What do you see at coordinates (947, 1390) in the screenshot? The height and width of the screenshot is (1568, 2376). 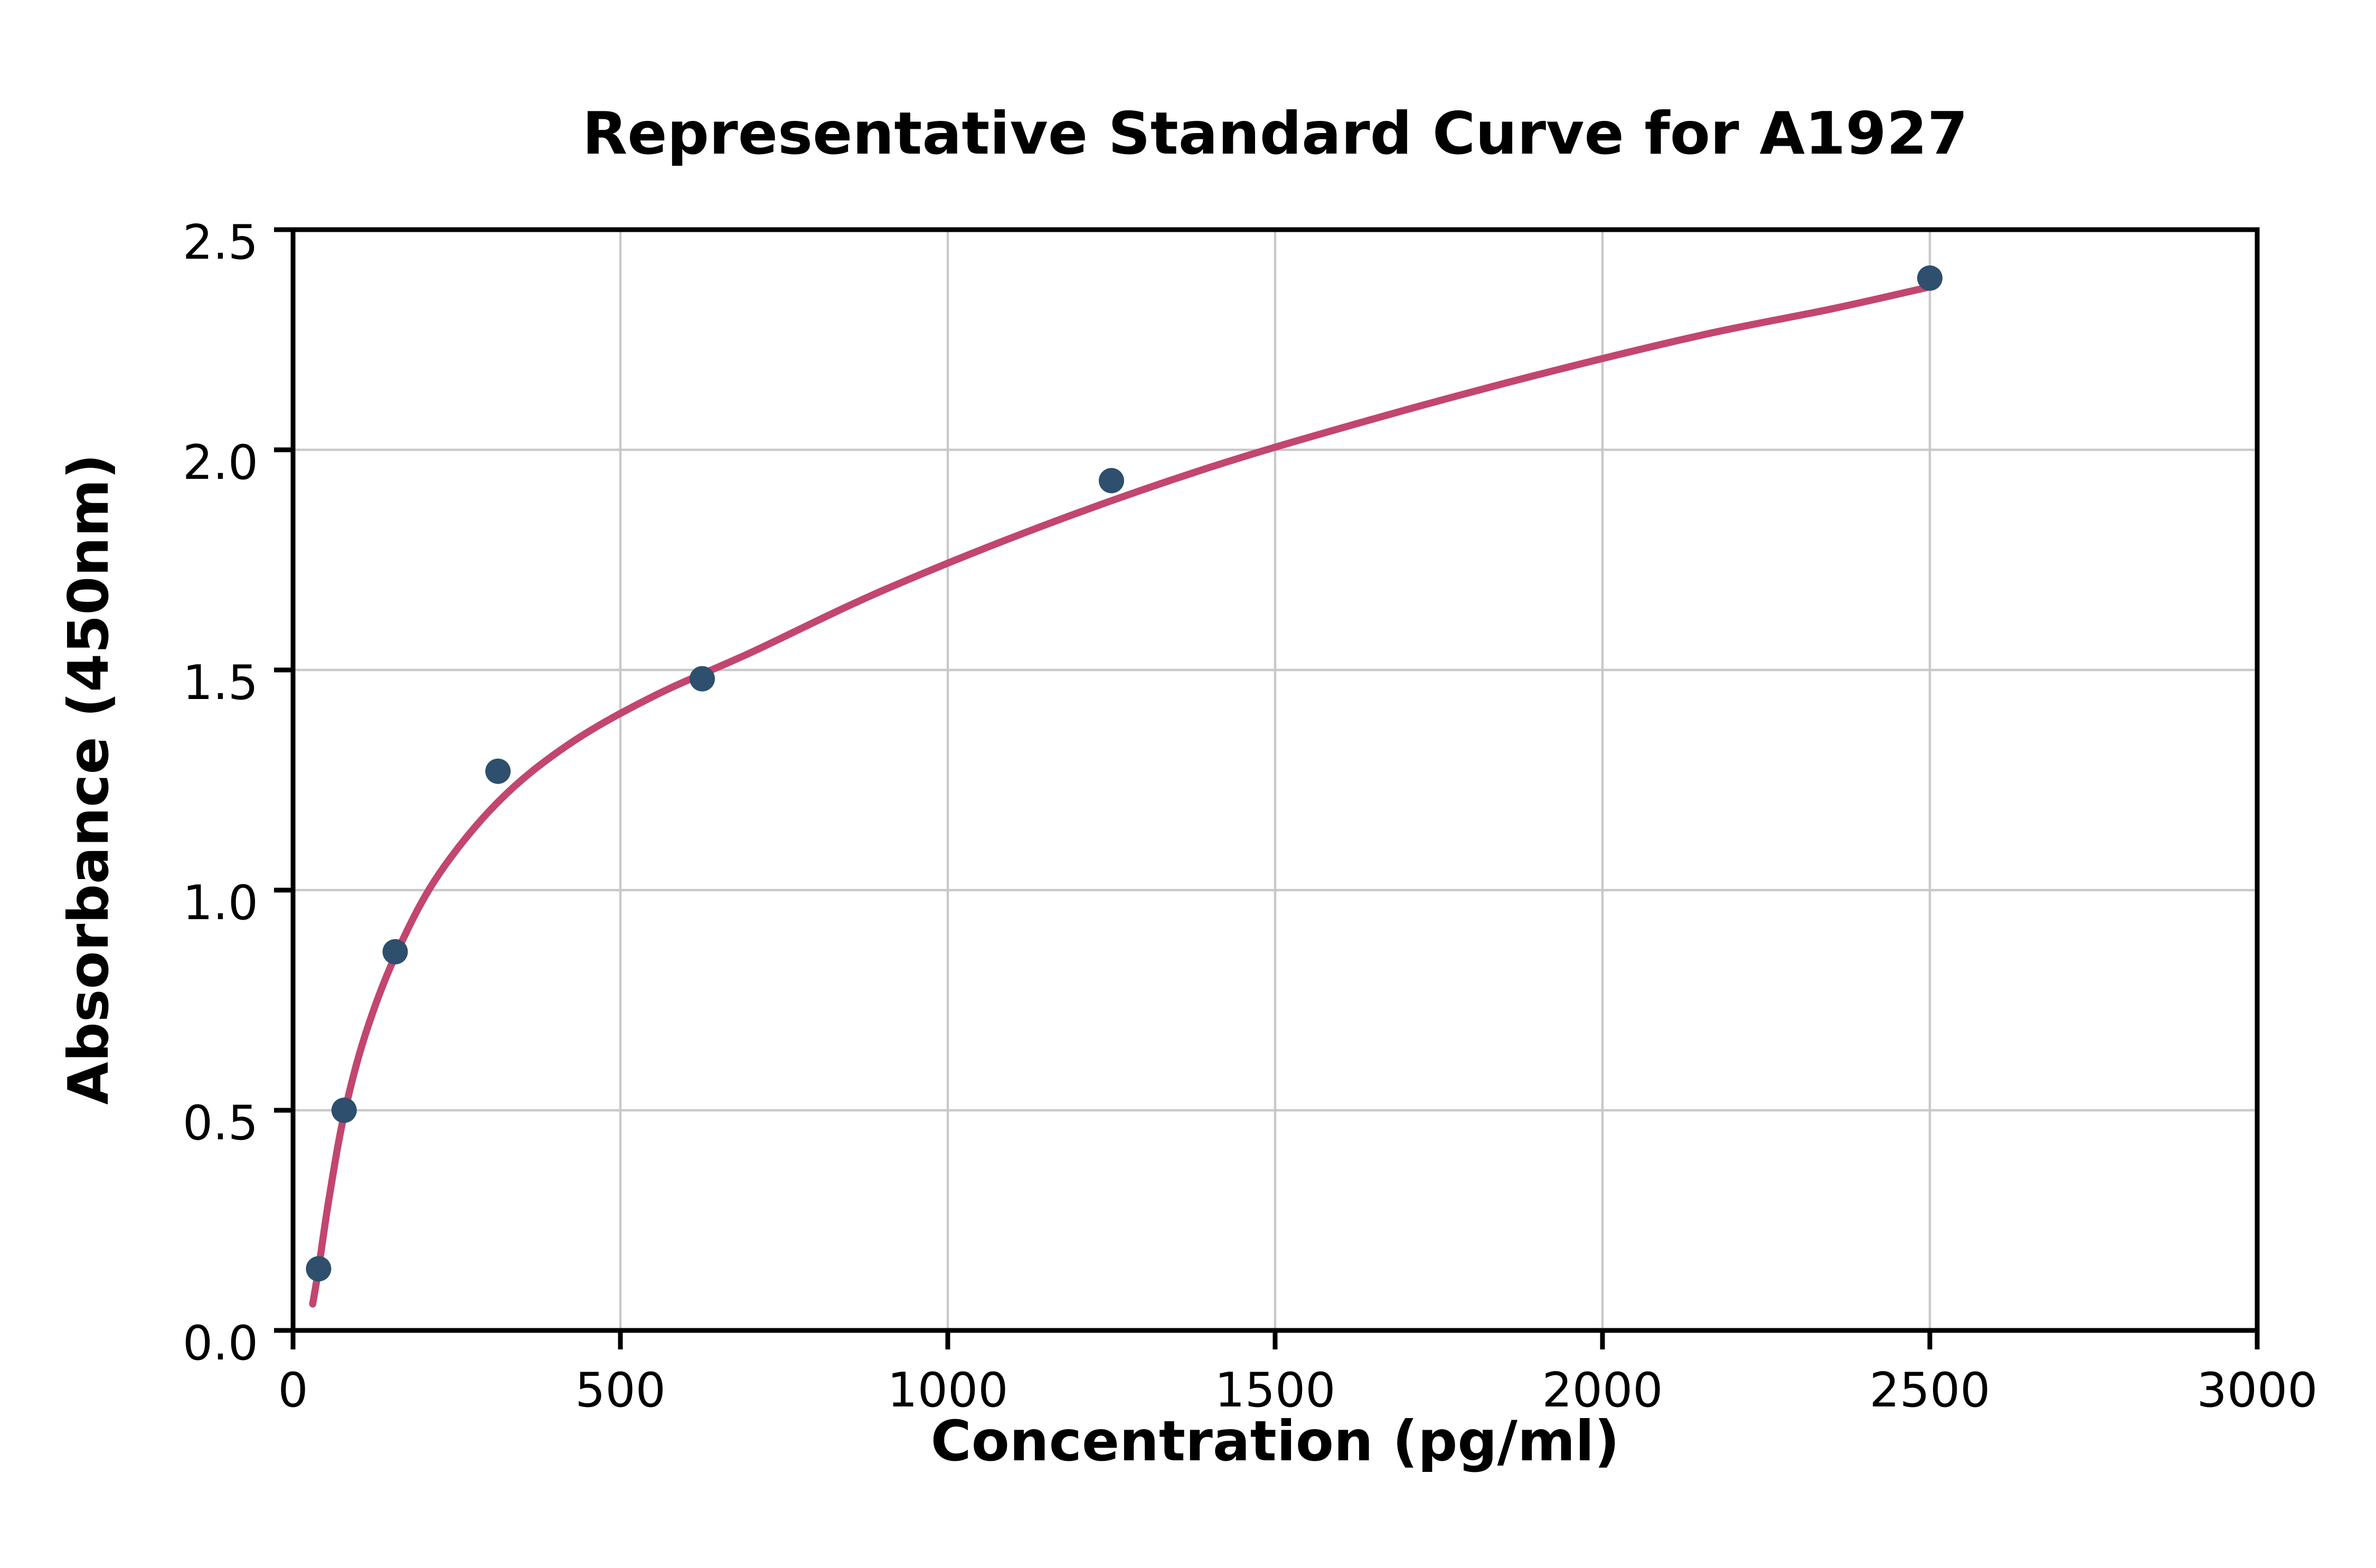 I see `x-tick-label: 1000` at bounding box center [947, 1390].